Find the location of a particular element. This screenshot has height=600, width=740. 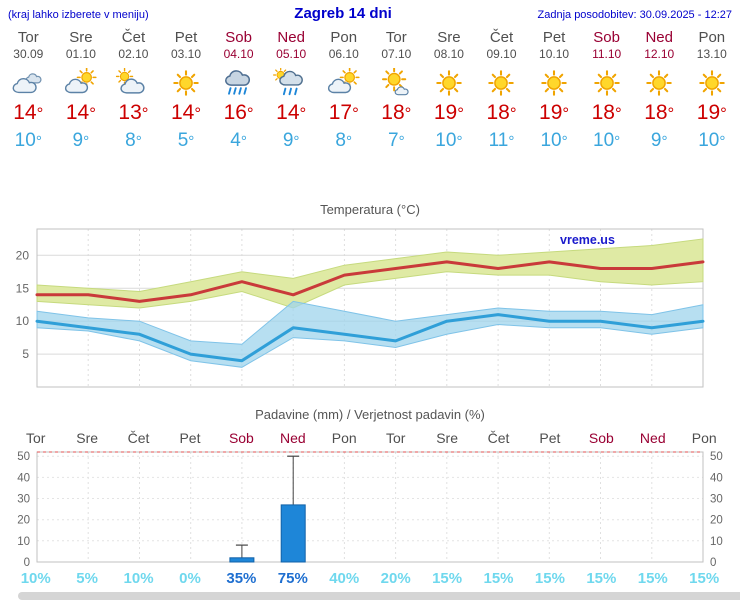

high-temp-value: 17 is located at coordinates (340, 112).